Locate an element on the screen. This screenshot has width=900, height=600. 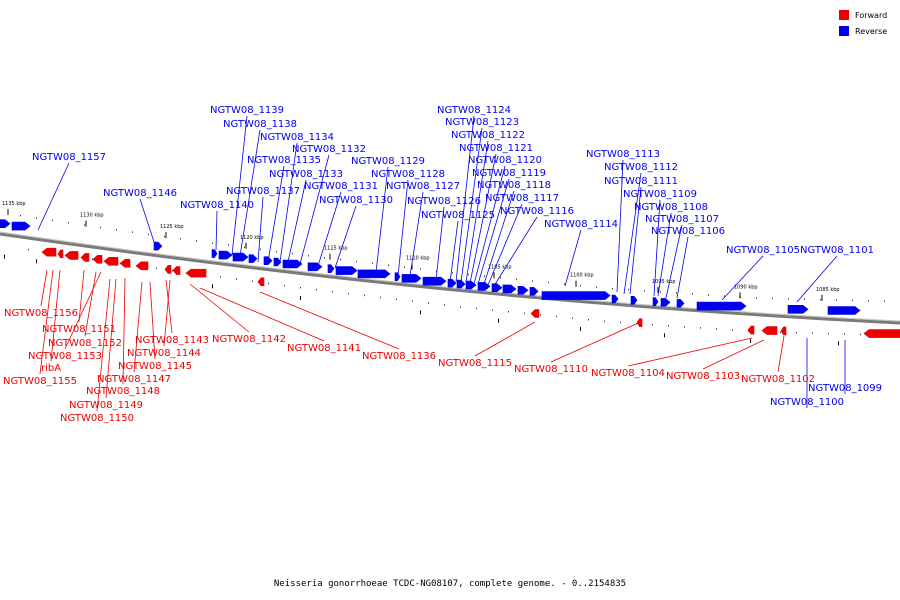
reverse-gene-label: NGTW08_1128 is located at coordinates (408, 174).